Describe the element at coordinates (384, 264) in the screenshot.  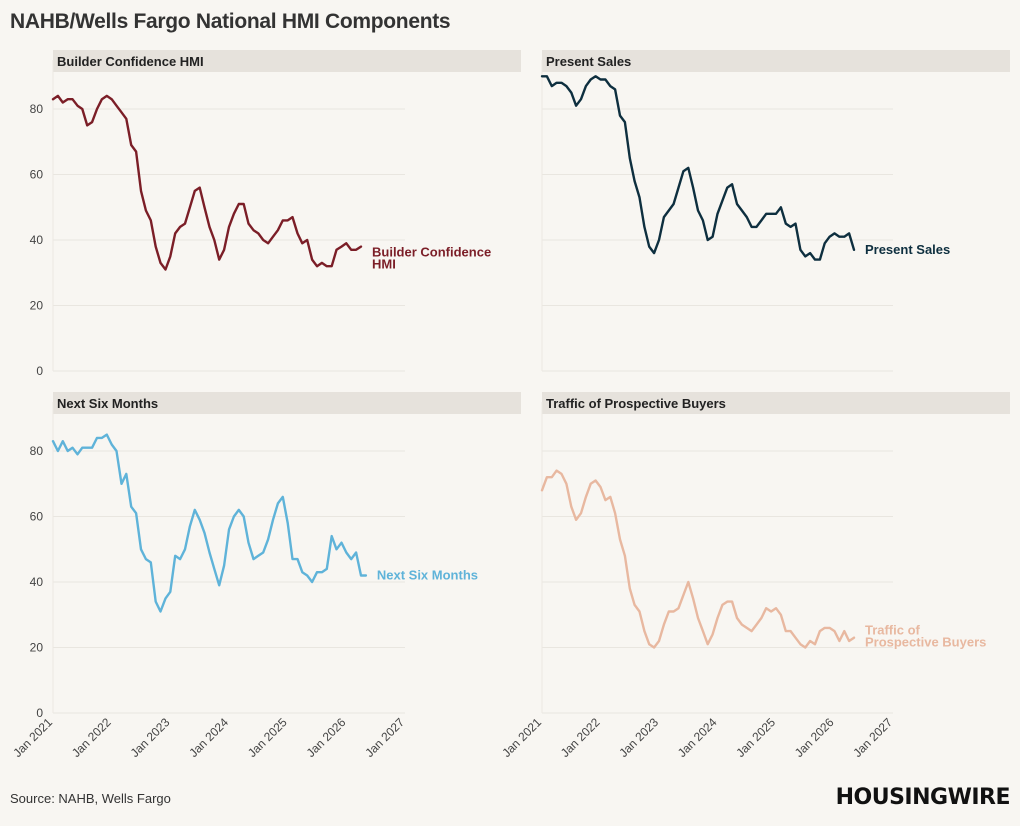
I see `series-end-label: HMI` at that location.